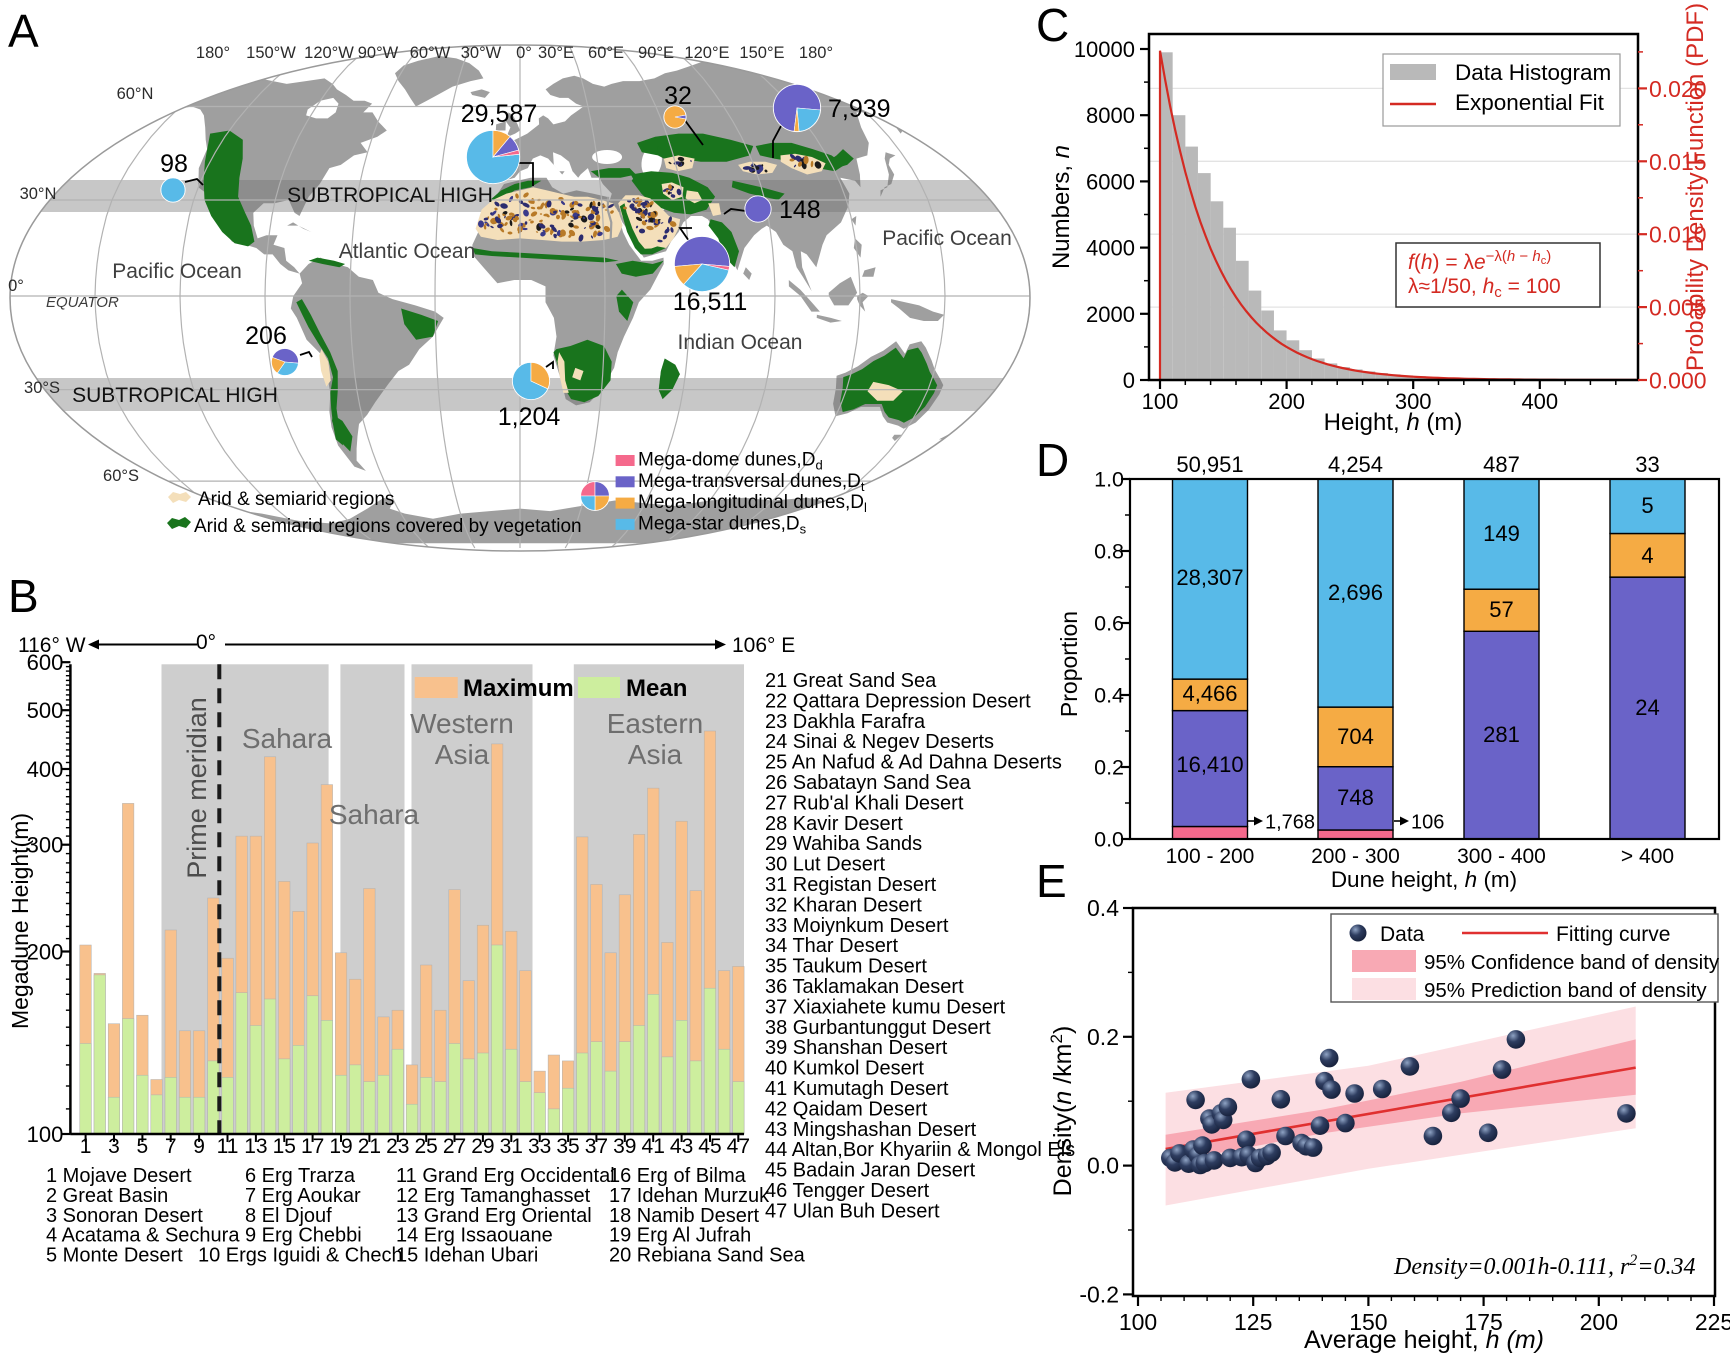 This screenshot has width=1730, height=1365. Describe the element at coordinates (722, 524) in the screenshot. I see `svg-text: Mega-star dunes,Ds` at that location.